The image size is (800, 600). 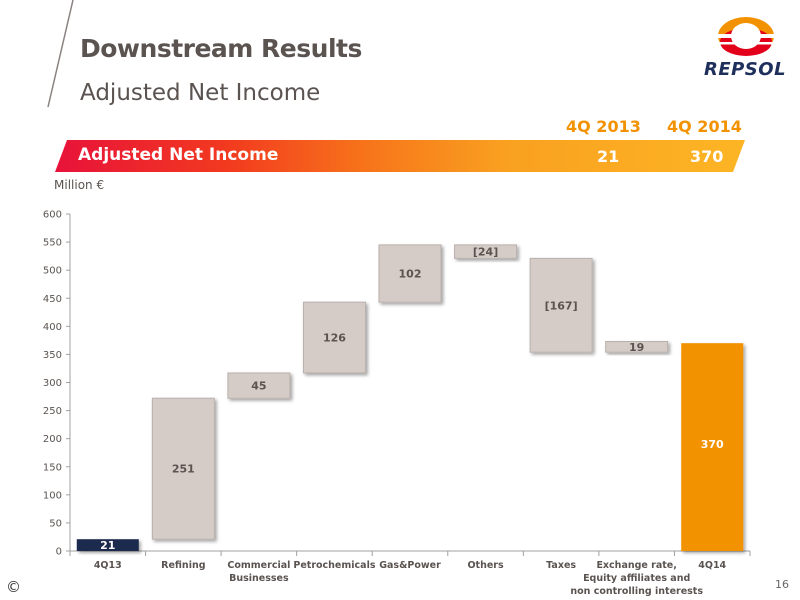 What do you see at coordinates (79, 185) in the screenshot?
I see `unit-label: Million €` at bounding box center [79, 185].